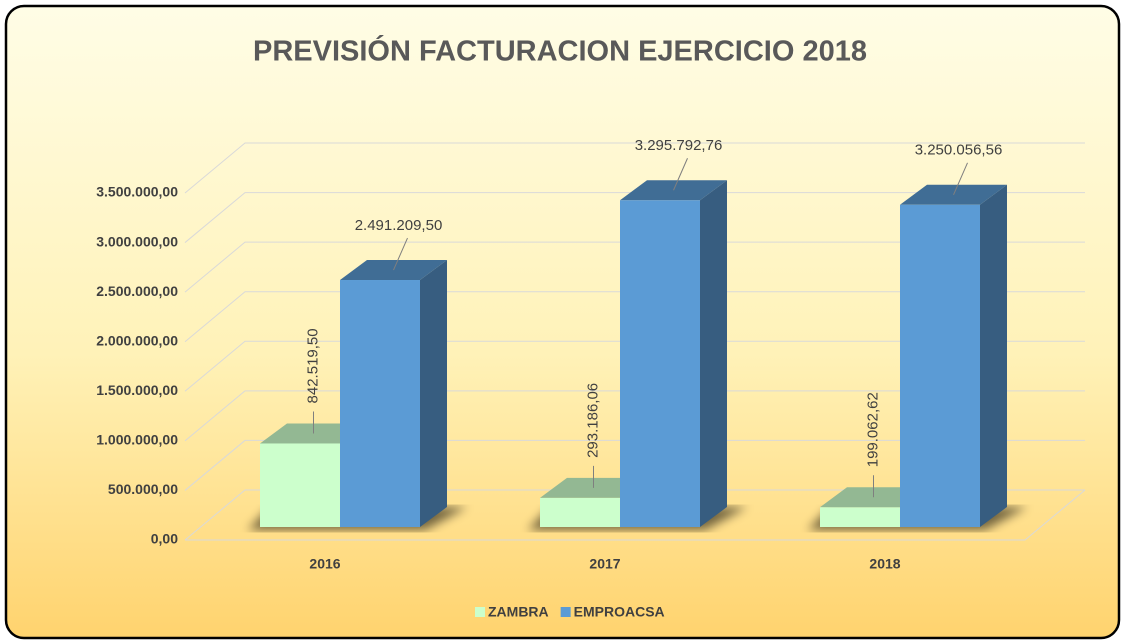 This screenshot has height=644, width=1125. I want to click on value-label: 3.250.056,56, so click(959, 150).